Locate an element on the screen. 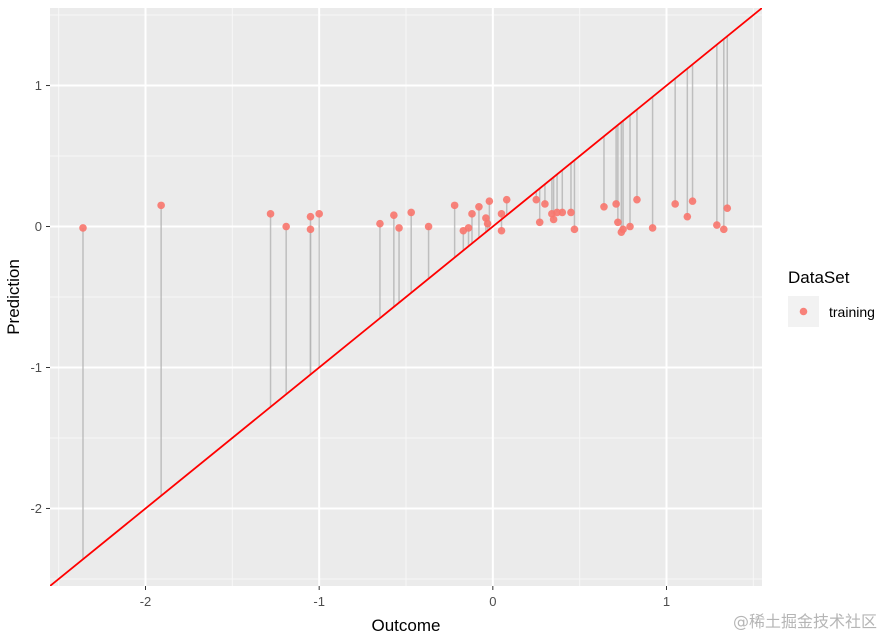 This screenshot has height=638, width=885. x-tick-label: -2 is located at coordinates (146, 601).